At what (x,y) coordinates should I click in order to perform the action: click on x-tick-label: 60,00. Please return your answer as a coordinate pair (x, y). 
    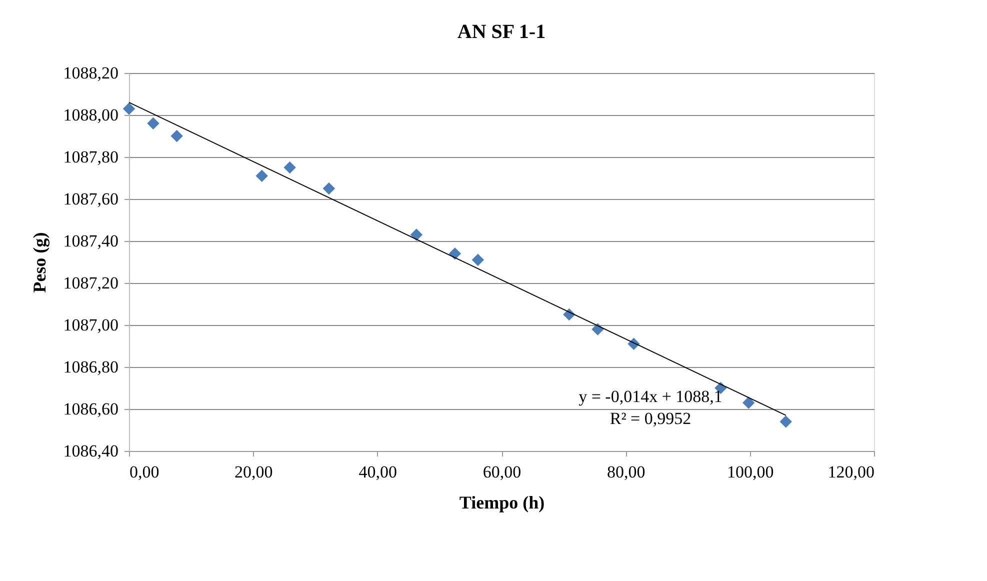
    Looking at the image, I should click on (502, 472).